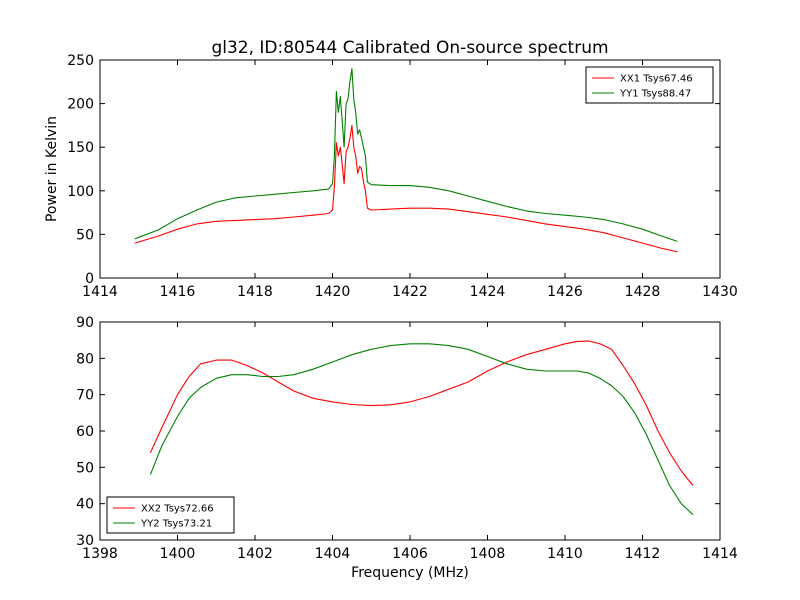 This screenshot has width=800, height=600. Describe the element at coordinates (255, 554) in the screenshot. I see `bottom-x-tick-label: 1402` at that location.